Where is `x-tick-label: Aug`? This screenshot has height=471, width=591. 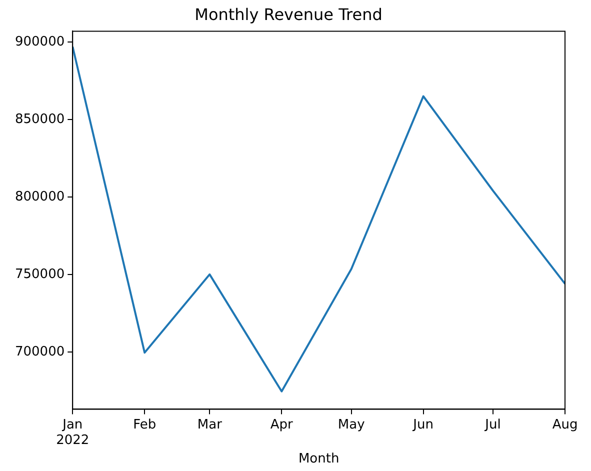
x-tick-label: Aug is located at coordinates (565, 424).